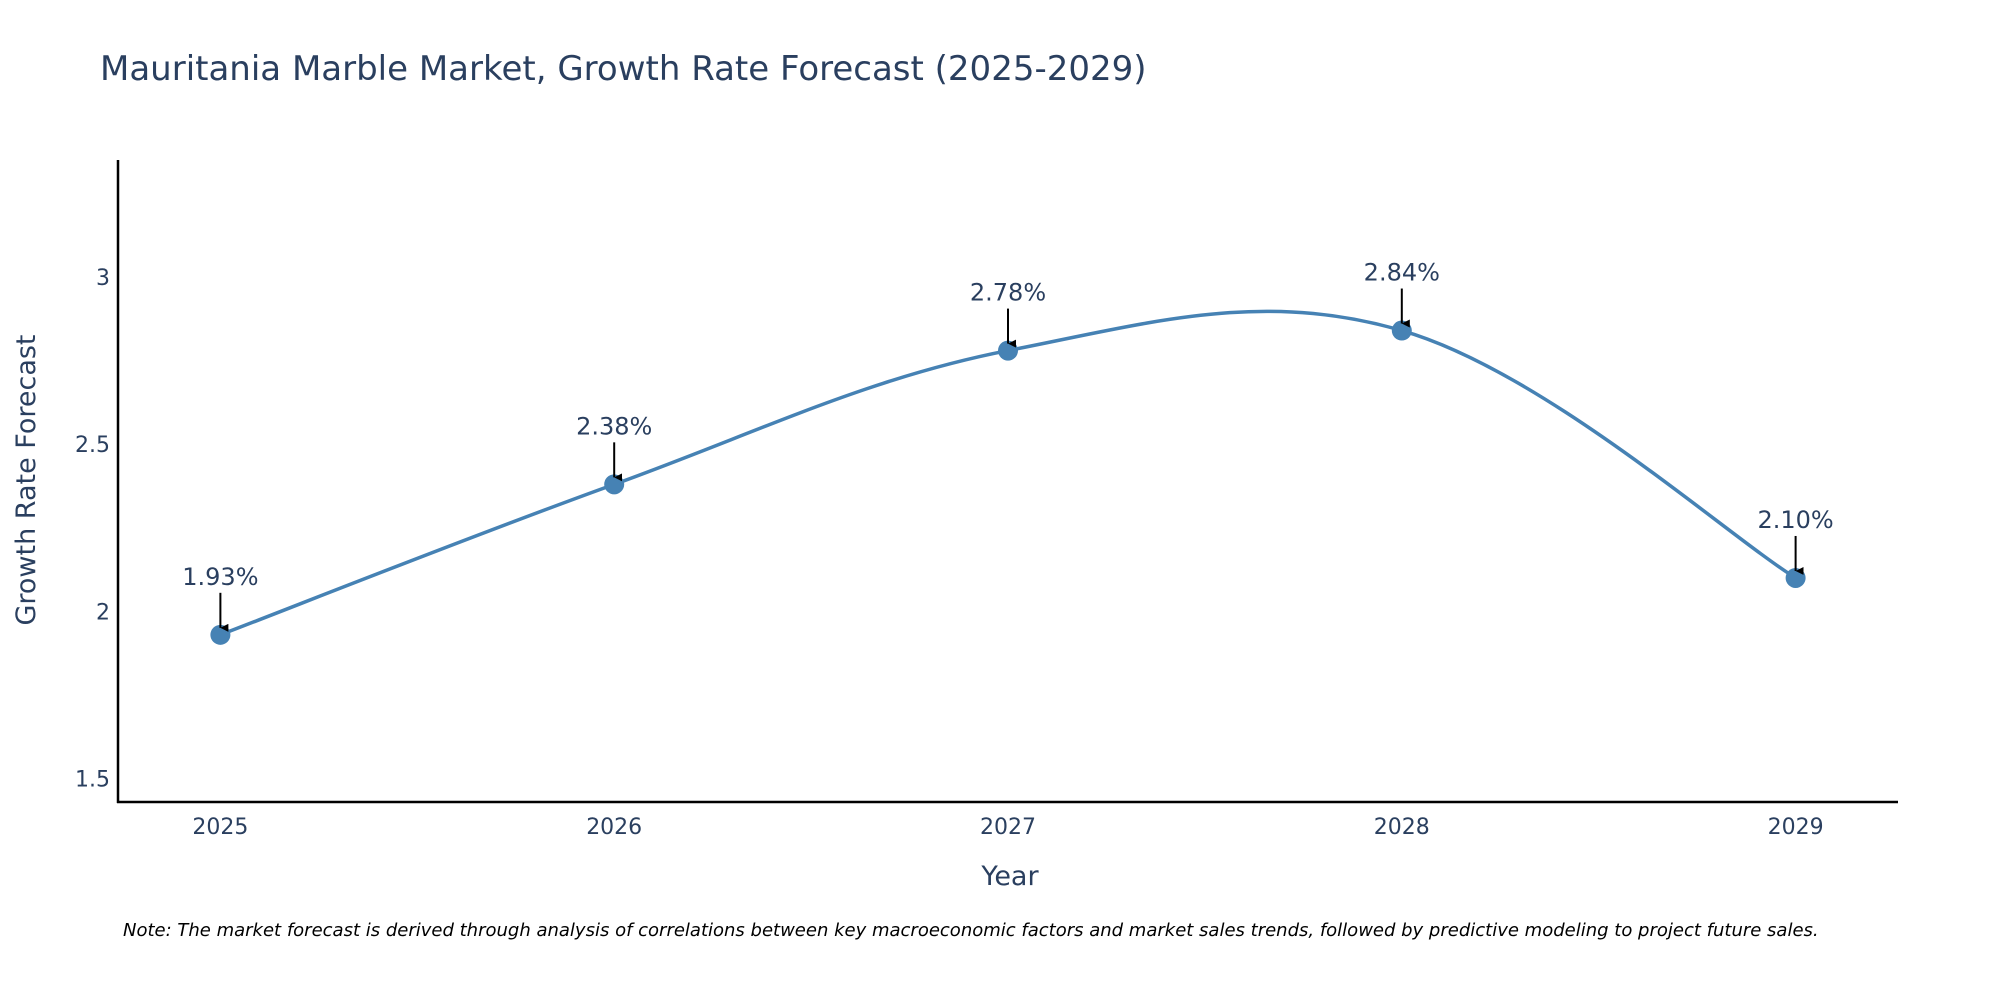  I want to click on y-axis-title: Growth Rate Forecast, so click(26, 479).